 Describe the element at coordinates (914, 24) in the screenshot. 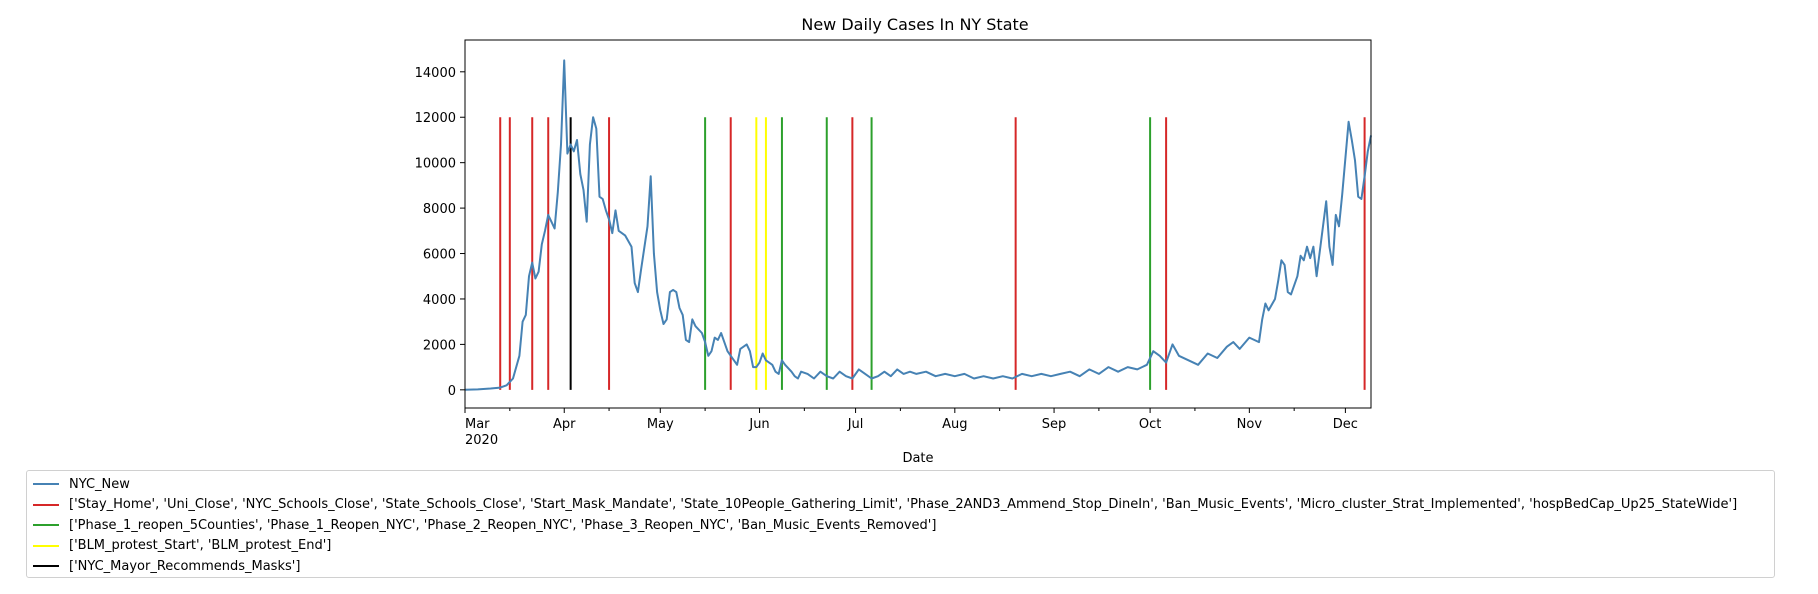

I see `chart-title: New Daily Cases In NY State` at that location.